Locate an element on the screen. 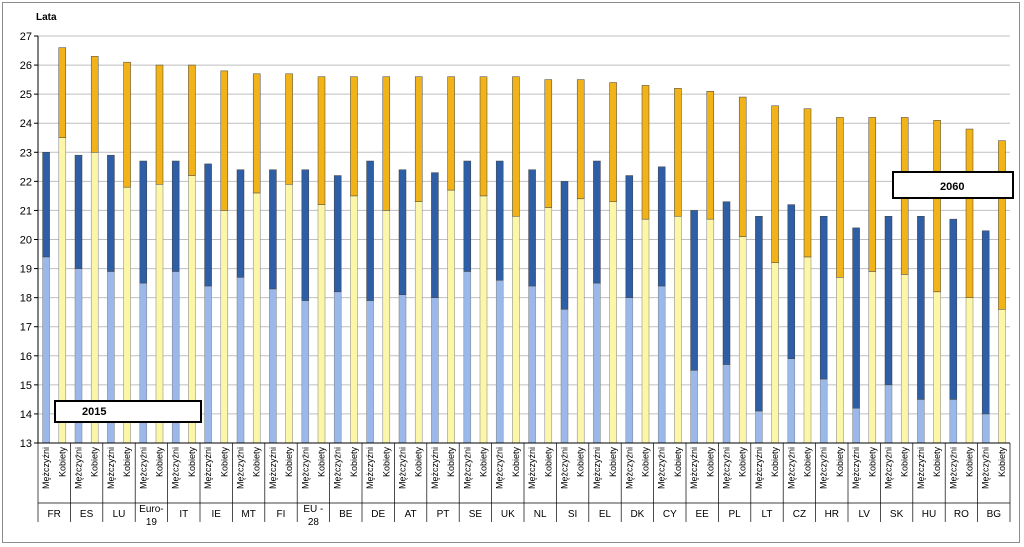  y-axis: 13 14 15 16 17 18 19 20 21 22 23 24 25 26 27 is located at coordinates (29, 240).